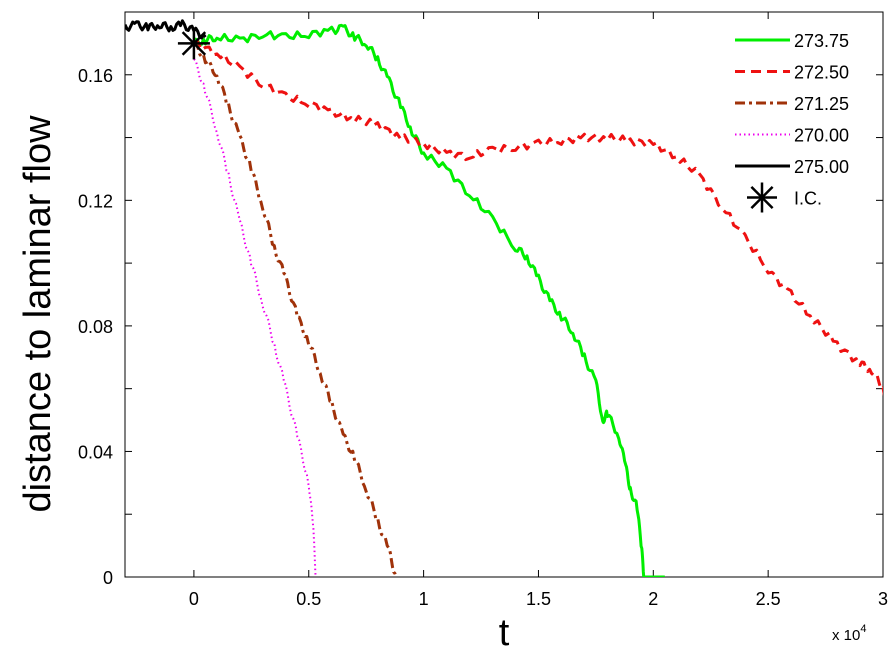 This screenshot has width=894, height=655. Describe the element at coordinates (821, 73) in the screenshot. I see `legend-label-272.50: 272.50` at that location.